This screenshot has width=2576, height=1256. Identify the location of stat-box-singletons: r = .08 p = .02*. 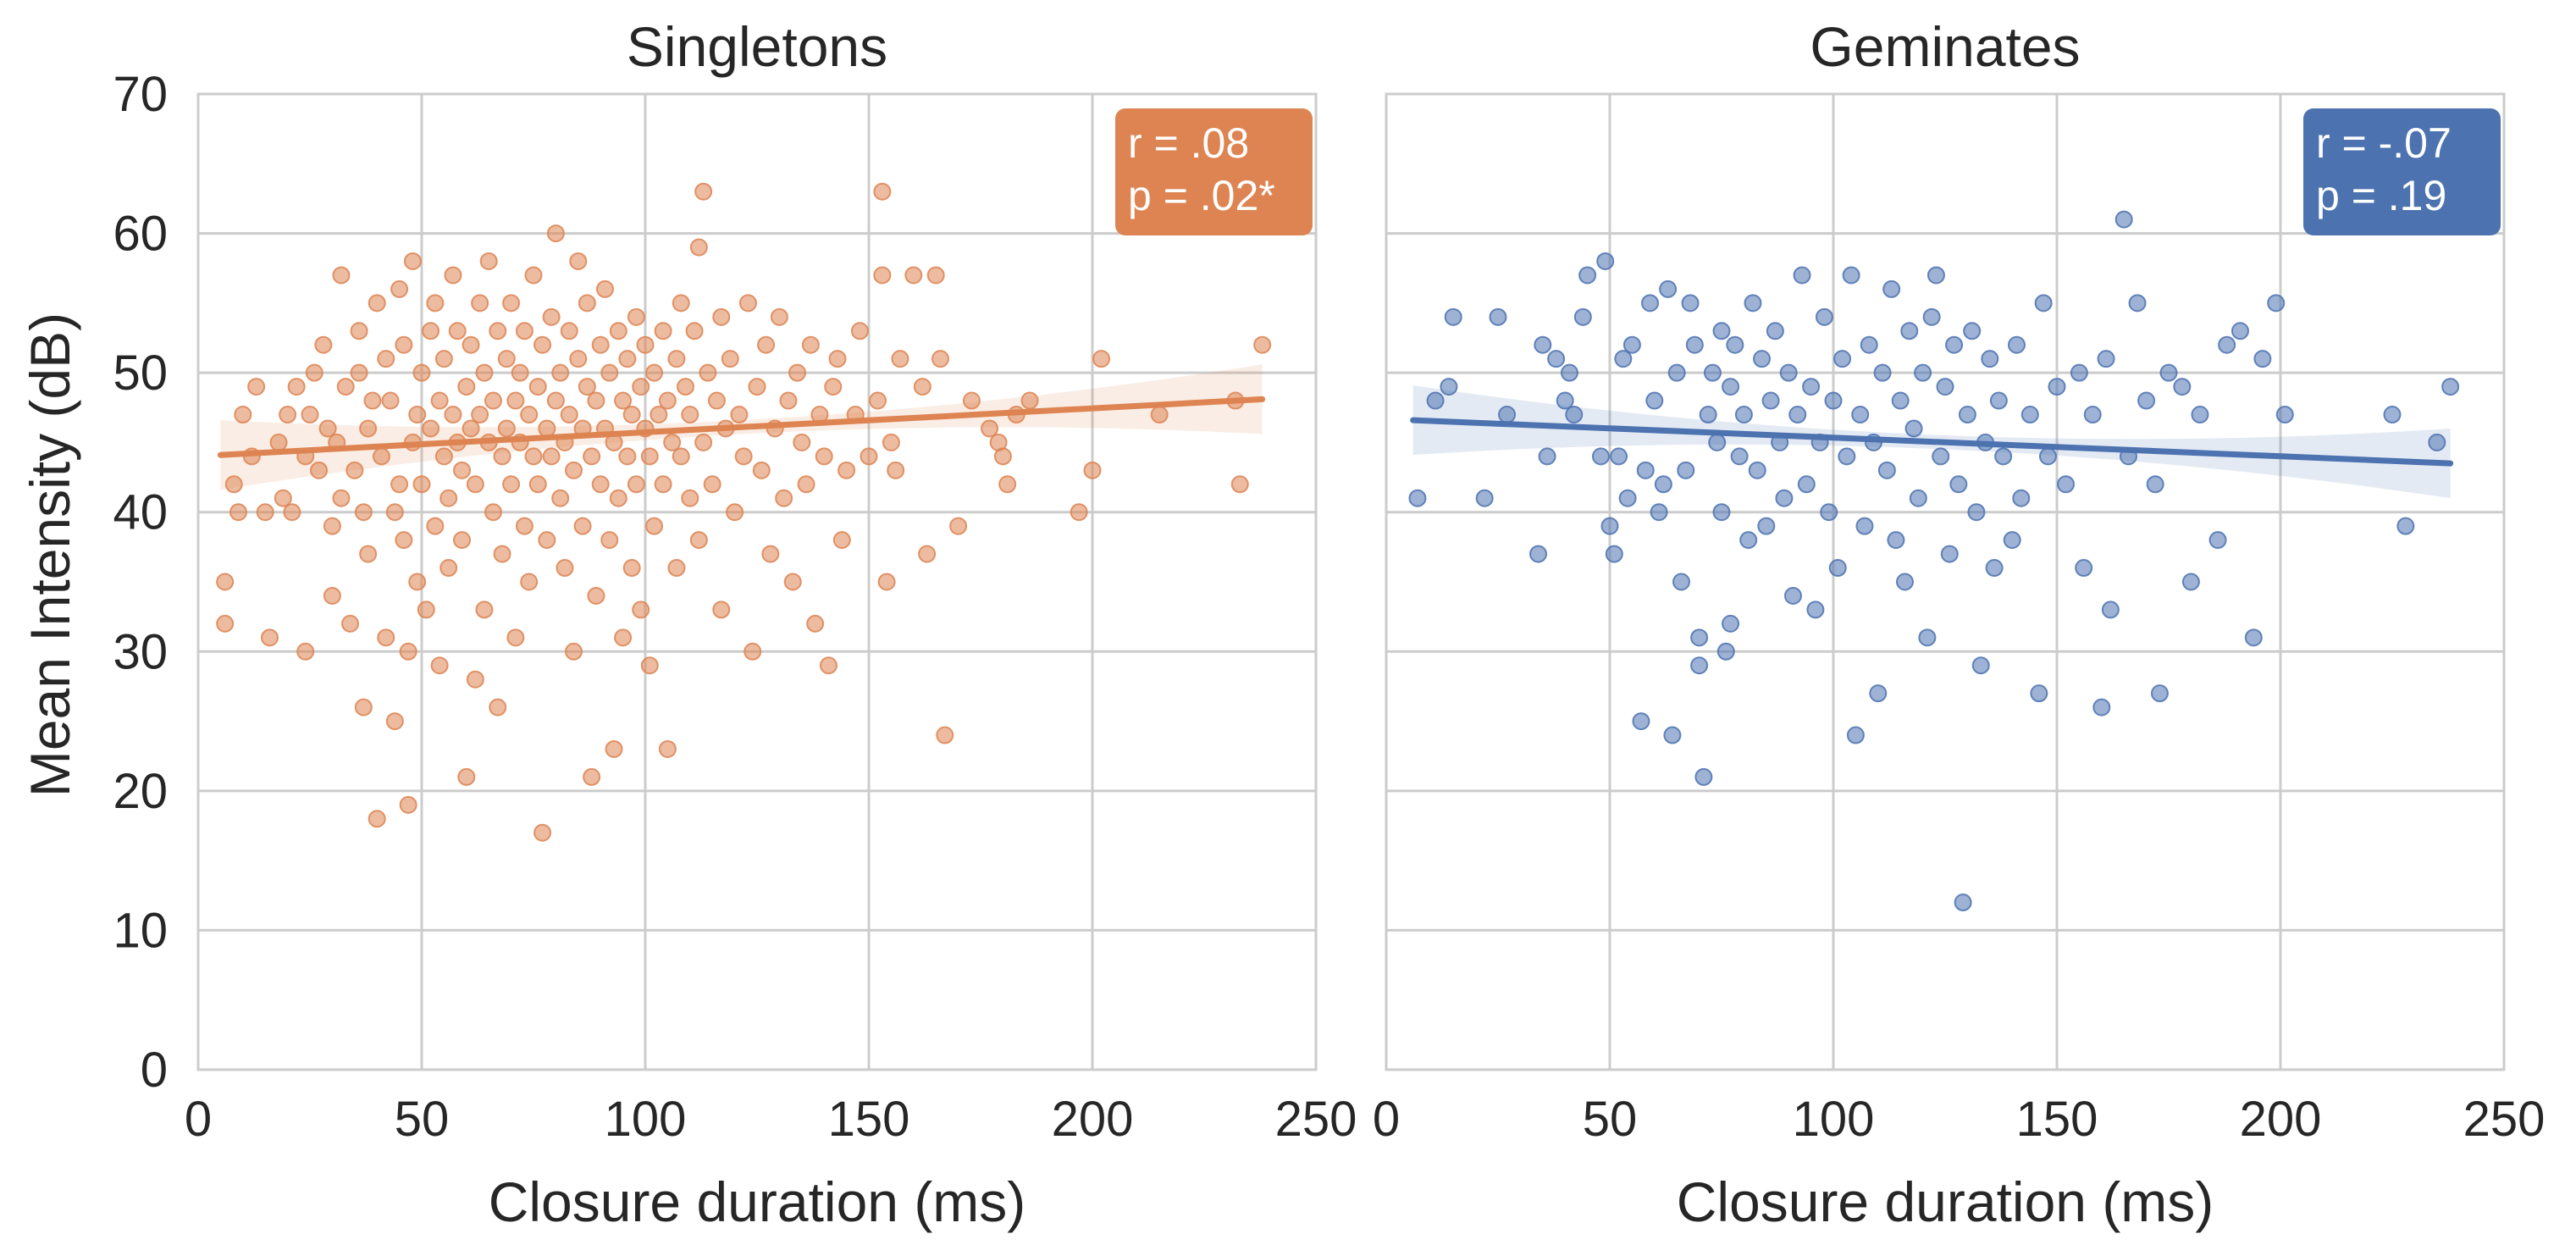
(1214, 171).